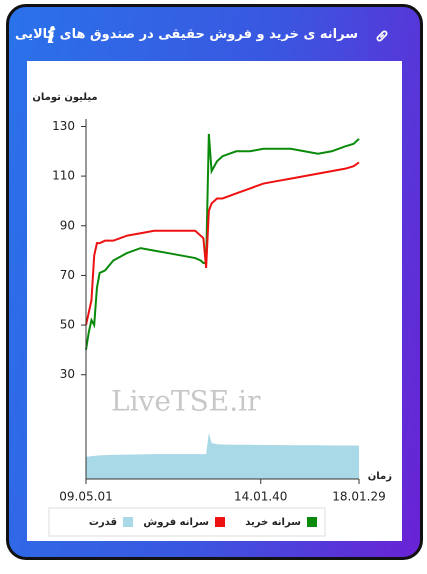  I want to click on legend, so click(187, 522).